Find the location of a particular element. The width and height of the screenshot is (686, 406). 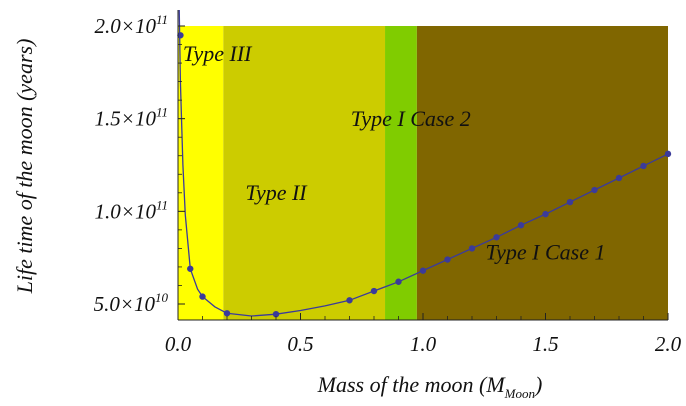

x-tick-label-3: 1.5 is located at coordinates (545, 344).